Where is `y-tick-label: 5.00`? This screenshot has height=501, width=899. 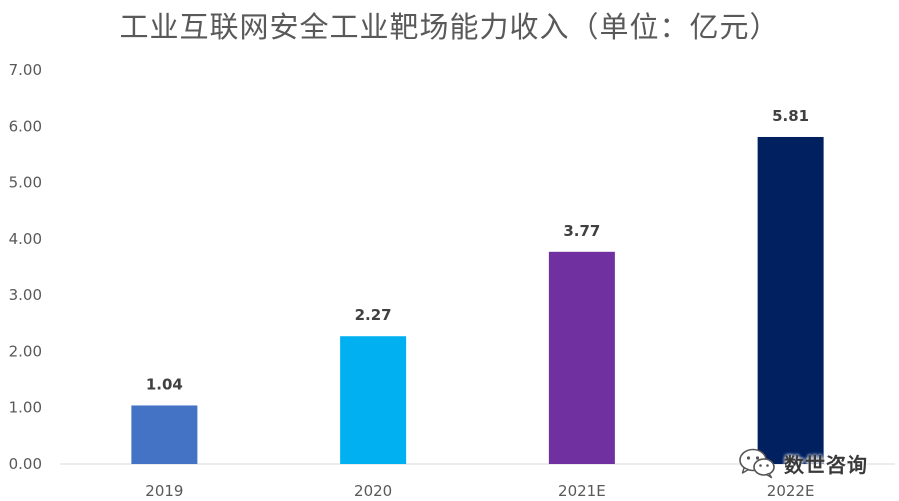
y-tick-label: 5.00 is located at coordinates (25, 183).